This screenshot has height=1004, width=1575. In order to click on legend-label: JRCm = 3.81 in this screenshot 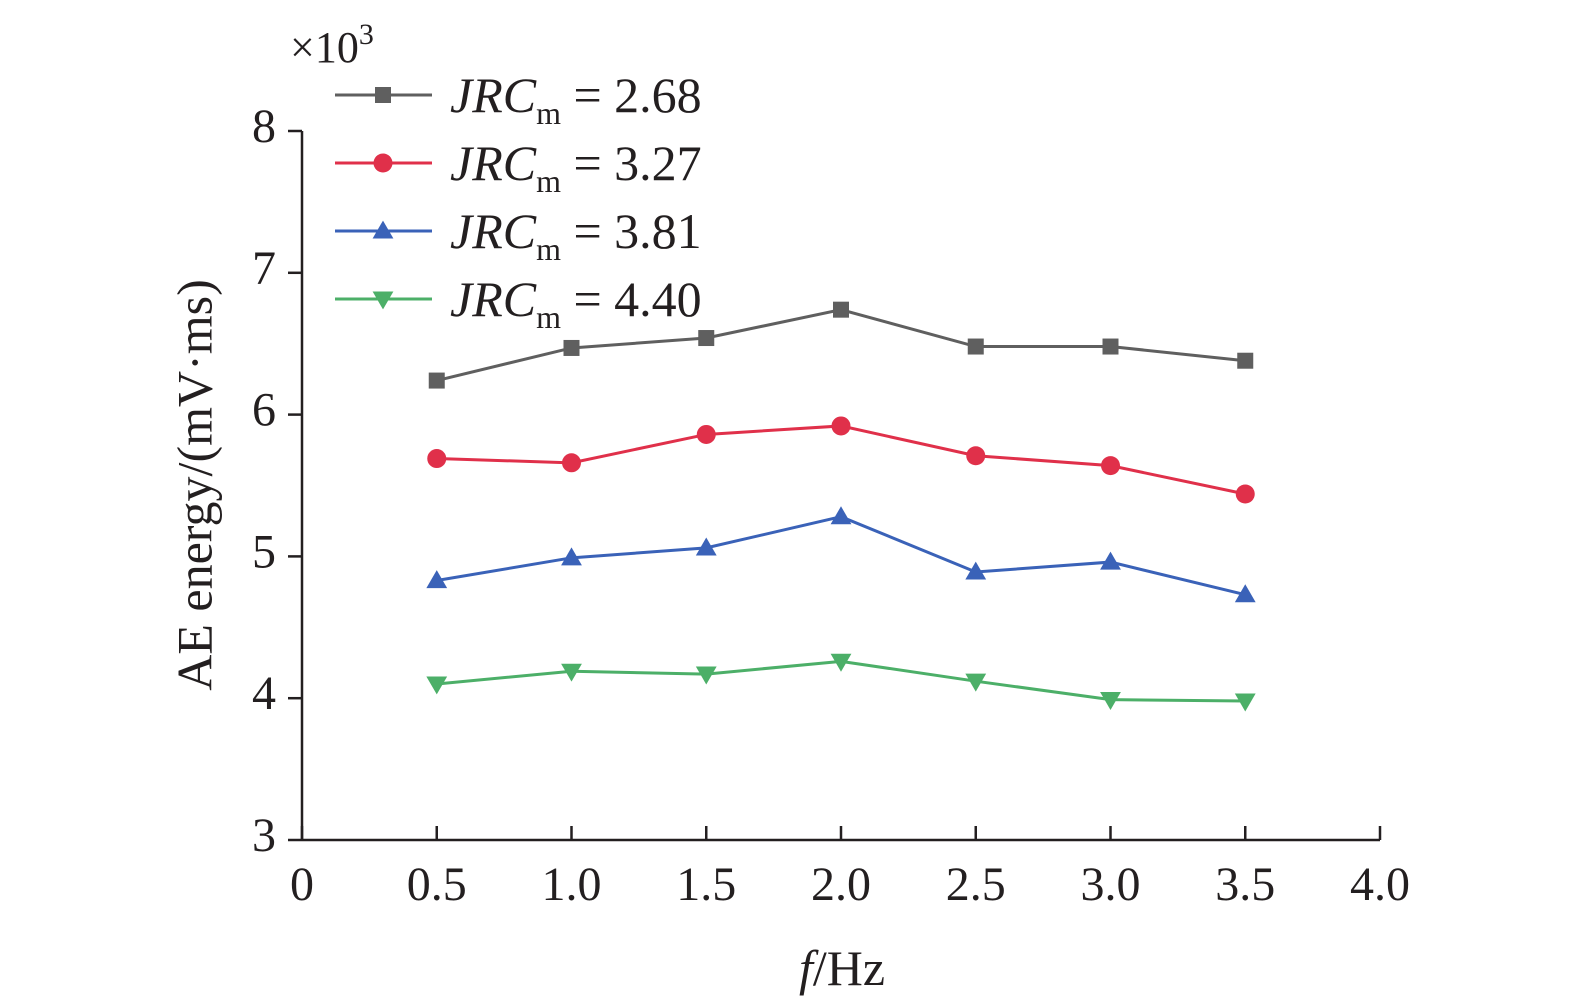, I will do `click(576, 235)`.